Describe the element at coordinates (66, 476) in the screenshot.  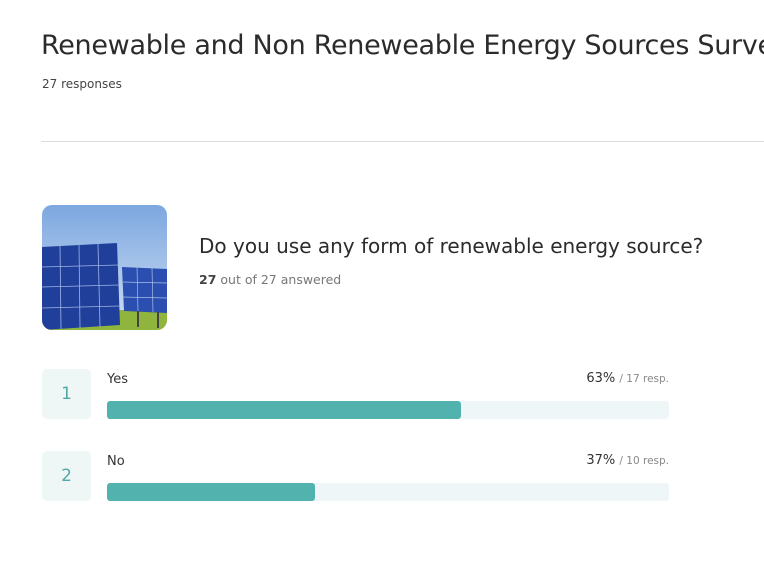
I see `option-index: 2` at that location.